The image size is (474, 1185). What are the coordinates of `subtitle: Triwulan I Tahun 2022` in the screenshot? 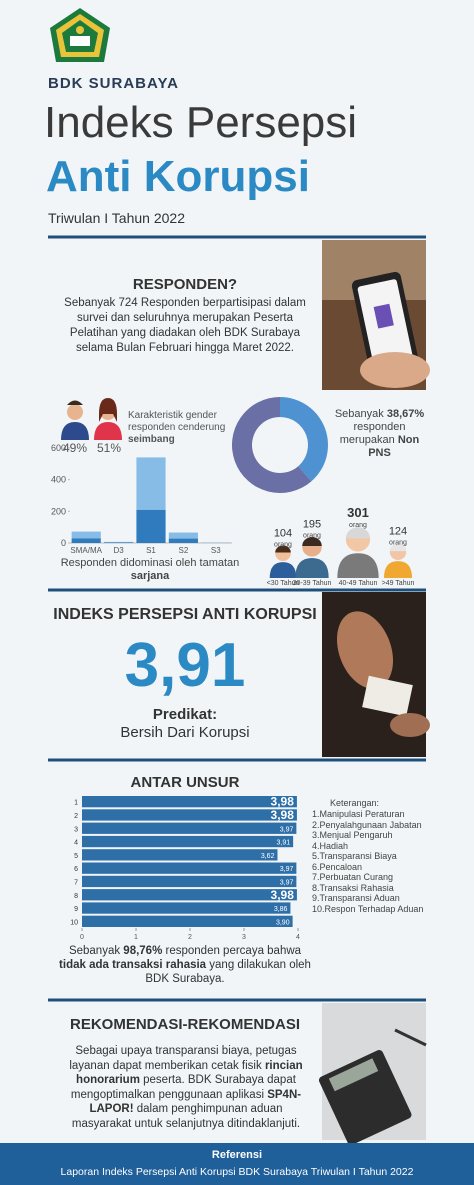 It's located at (116, 218).